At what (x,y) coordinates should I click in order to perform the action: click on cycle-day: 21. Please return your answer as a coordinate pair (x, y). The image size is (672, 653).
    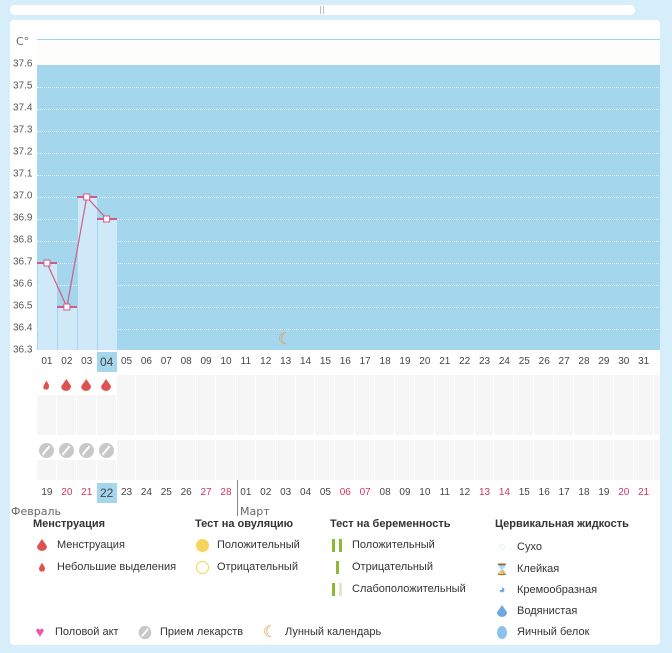
    Looking at the image, I should click on (445, 361).